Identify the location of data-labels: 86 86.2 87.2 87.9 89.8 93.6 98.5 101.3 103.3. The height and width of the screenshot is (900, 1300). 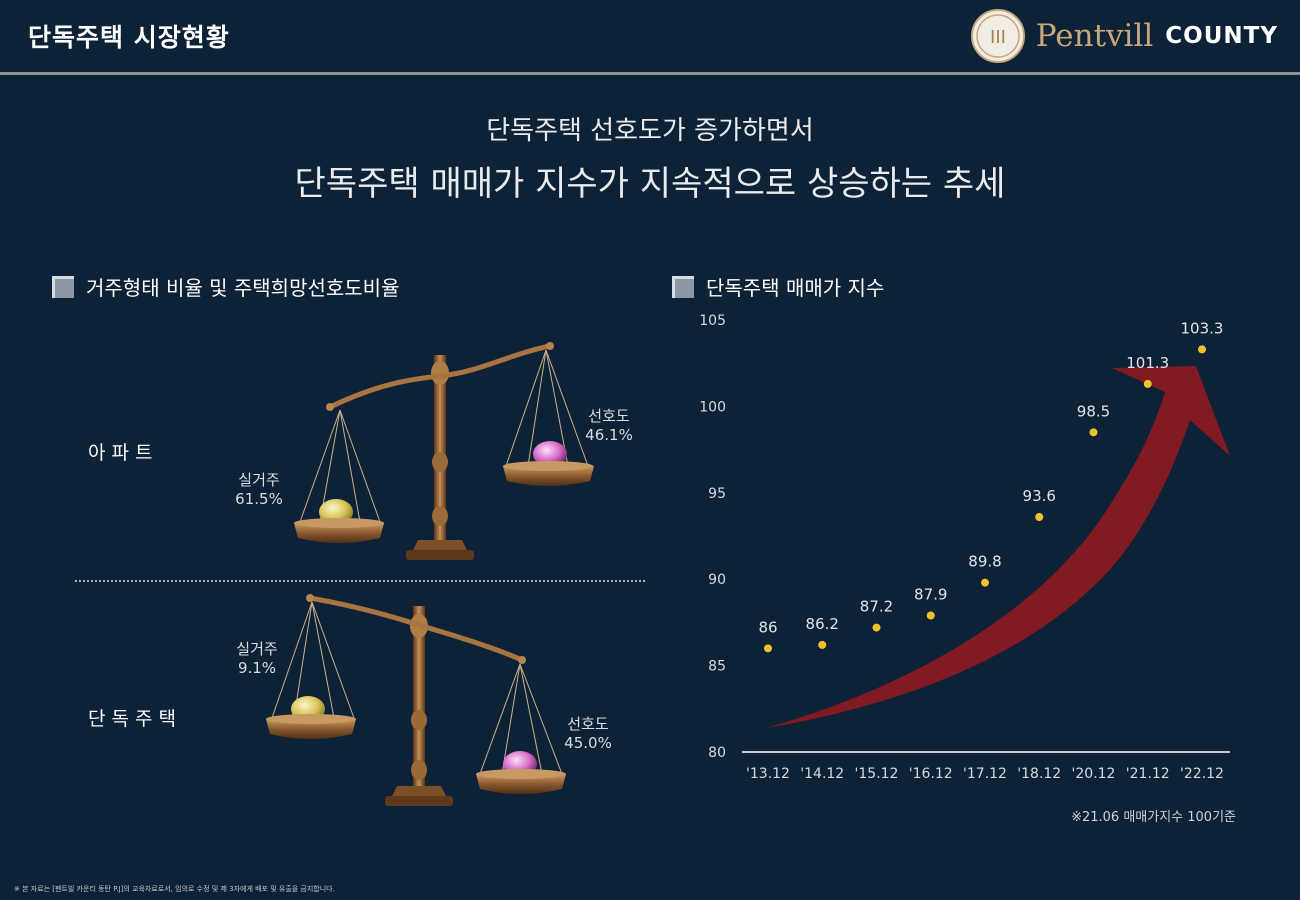
(990, 477).